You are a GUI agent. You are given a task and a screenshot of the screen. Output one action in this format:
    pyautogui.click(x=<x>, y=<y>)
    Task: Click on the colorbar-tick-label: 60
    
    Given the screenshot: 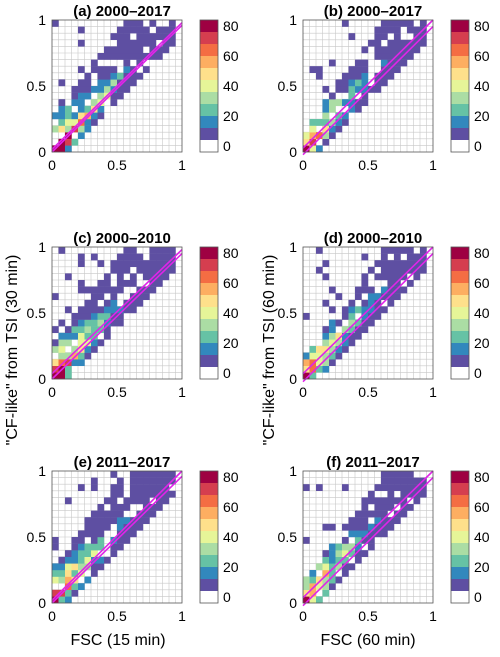 What is the action you would take?
    pyautogui.click(x=231, y=56)
    